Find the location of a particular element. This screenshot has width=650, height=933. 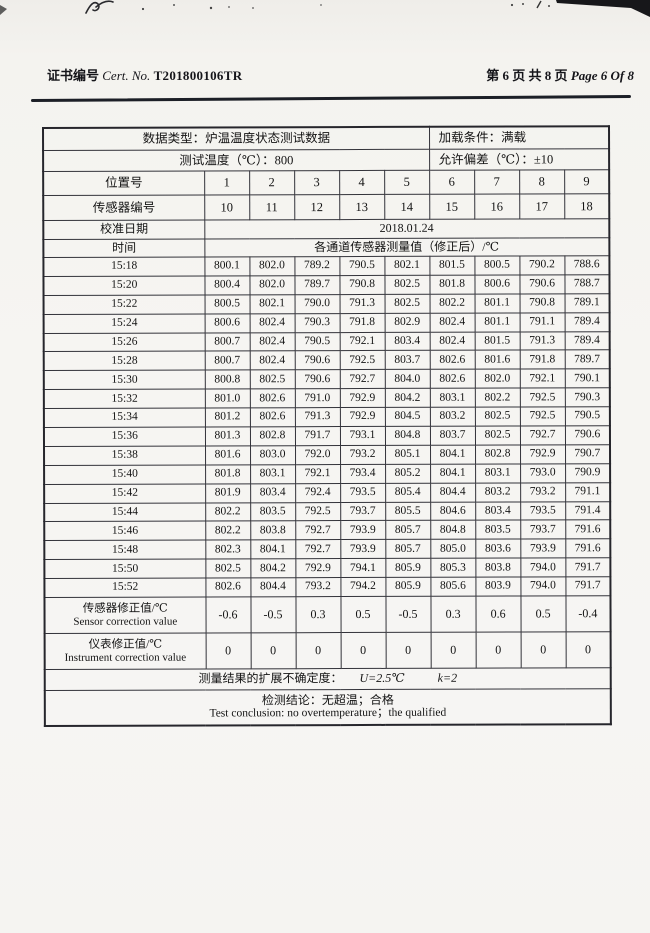

reading-value-cell: 803.4 is located at coordinates (498, 511).